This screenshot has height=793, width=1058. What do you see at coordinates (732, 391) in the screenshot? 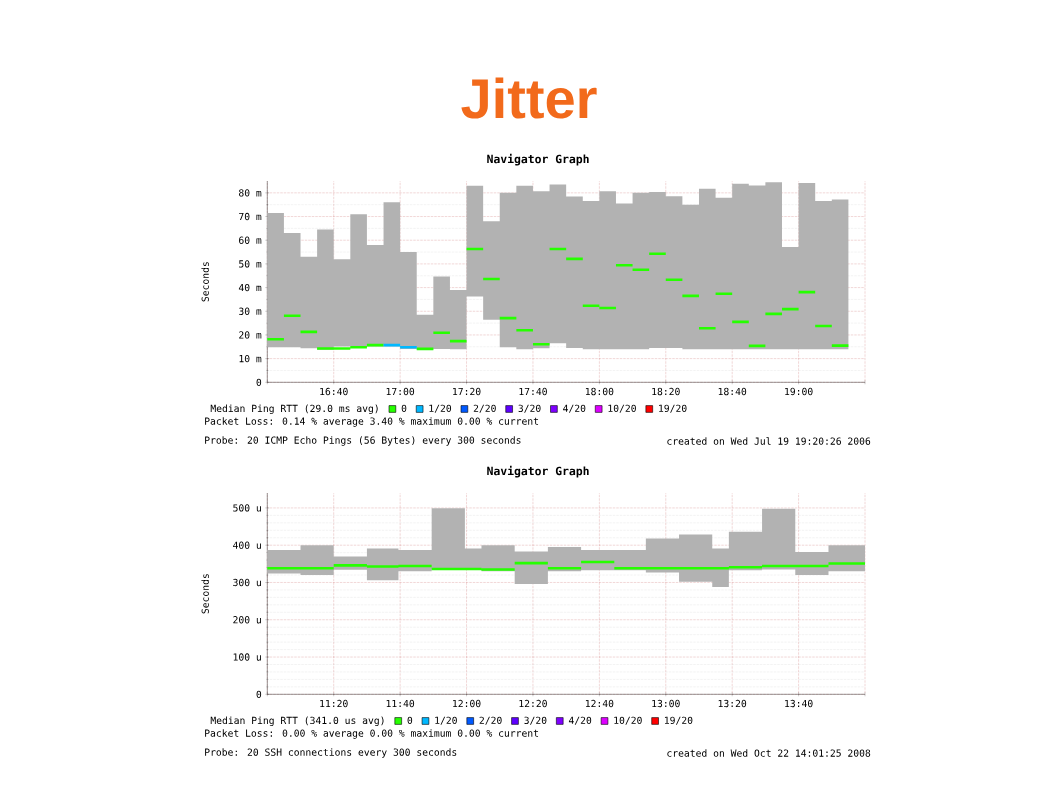
I see `x-tick-label: 18:40` at bounding box center [732, 391].